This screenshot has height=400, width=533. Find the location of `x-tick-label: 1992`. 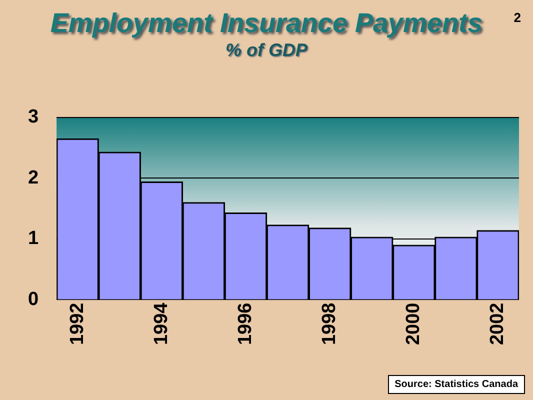

x-tick-label: 1992 is located at coordinates (77, 324).